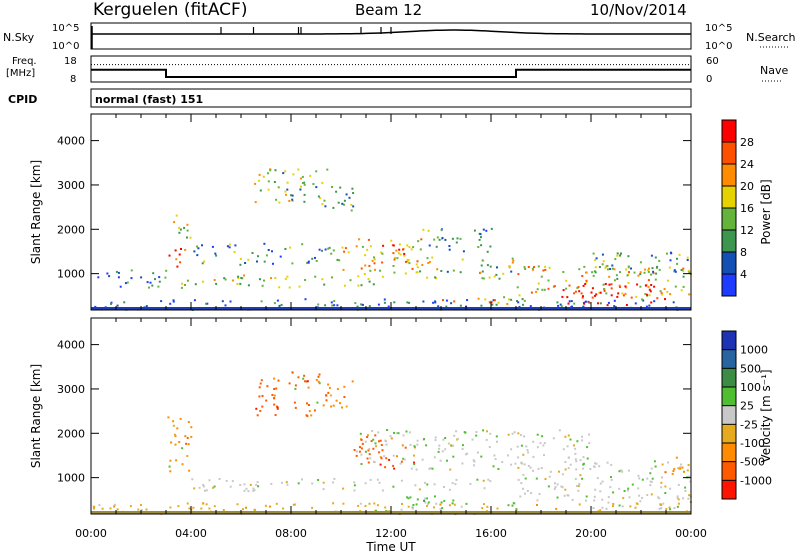  I want to click on velocity-colorbar-label: Velocity [m s⁻¹], so click(766, 415).